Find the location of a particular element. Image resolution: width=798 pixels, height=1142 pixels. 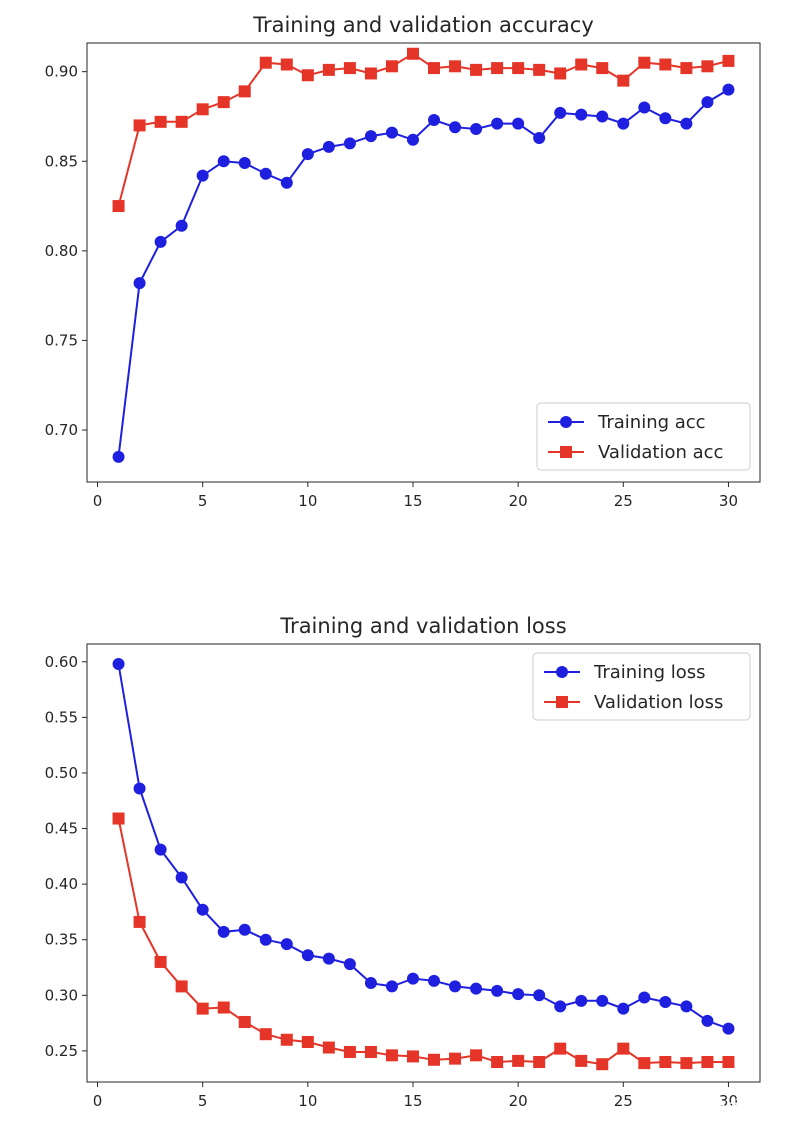

chart0-ytick-label: 0.90 is located at coordinates (61, 72).